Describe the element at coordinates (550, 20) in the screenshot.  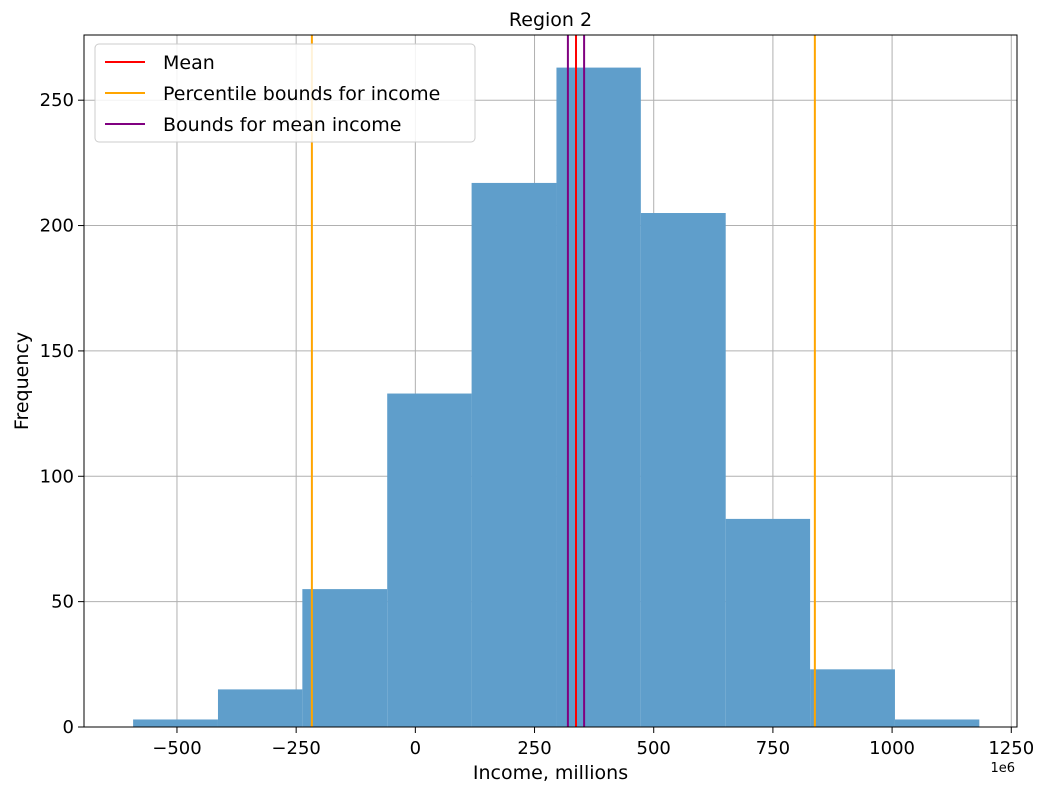
I see `chart-title: Region 2` at that location.